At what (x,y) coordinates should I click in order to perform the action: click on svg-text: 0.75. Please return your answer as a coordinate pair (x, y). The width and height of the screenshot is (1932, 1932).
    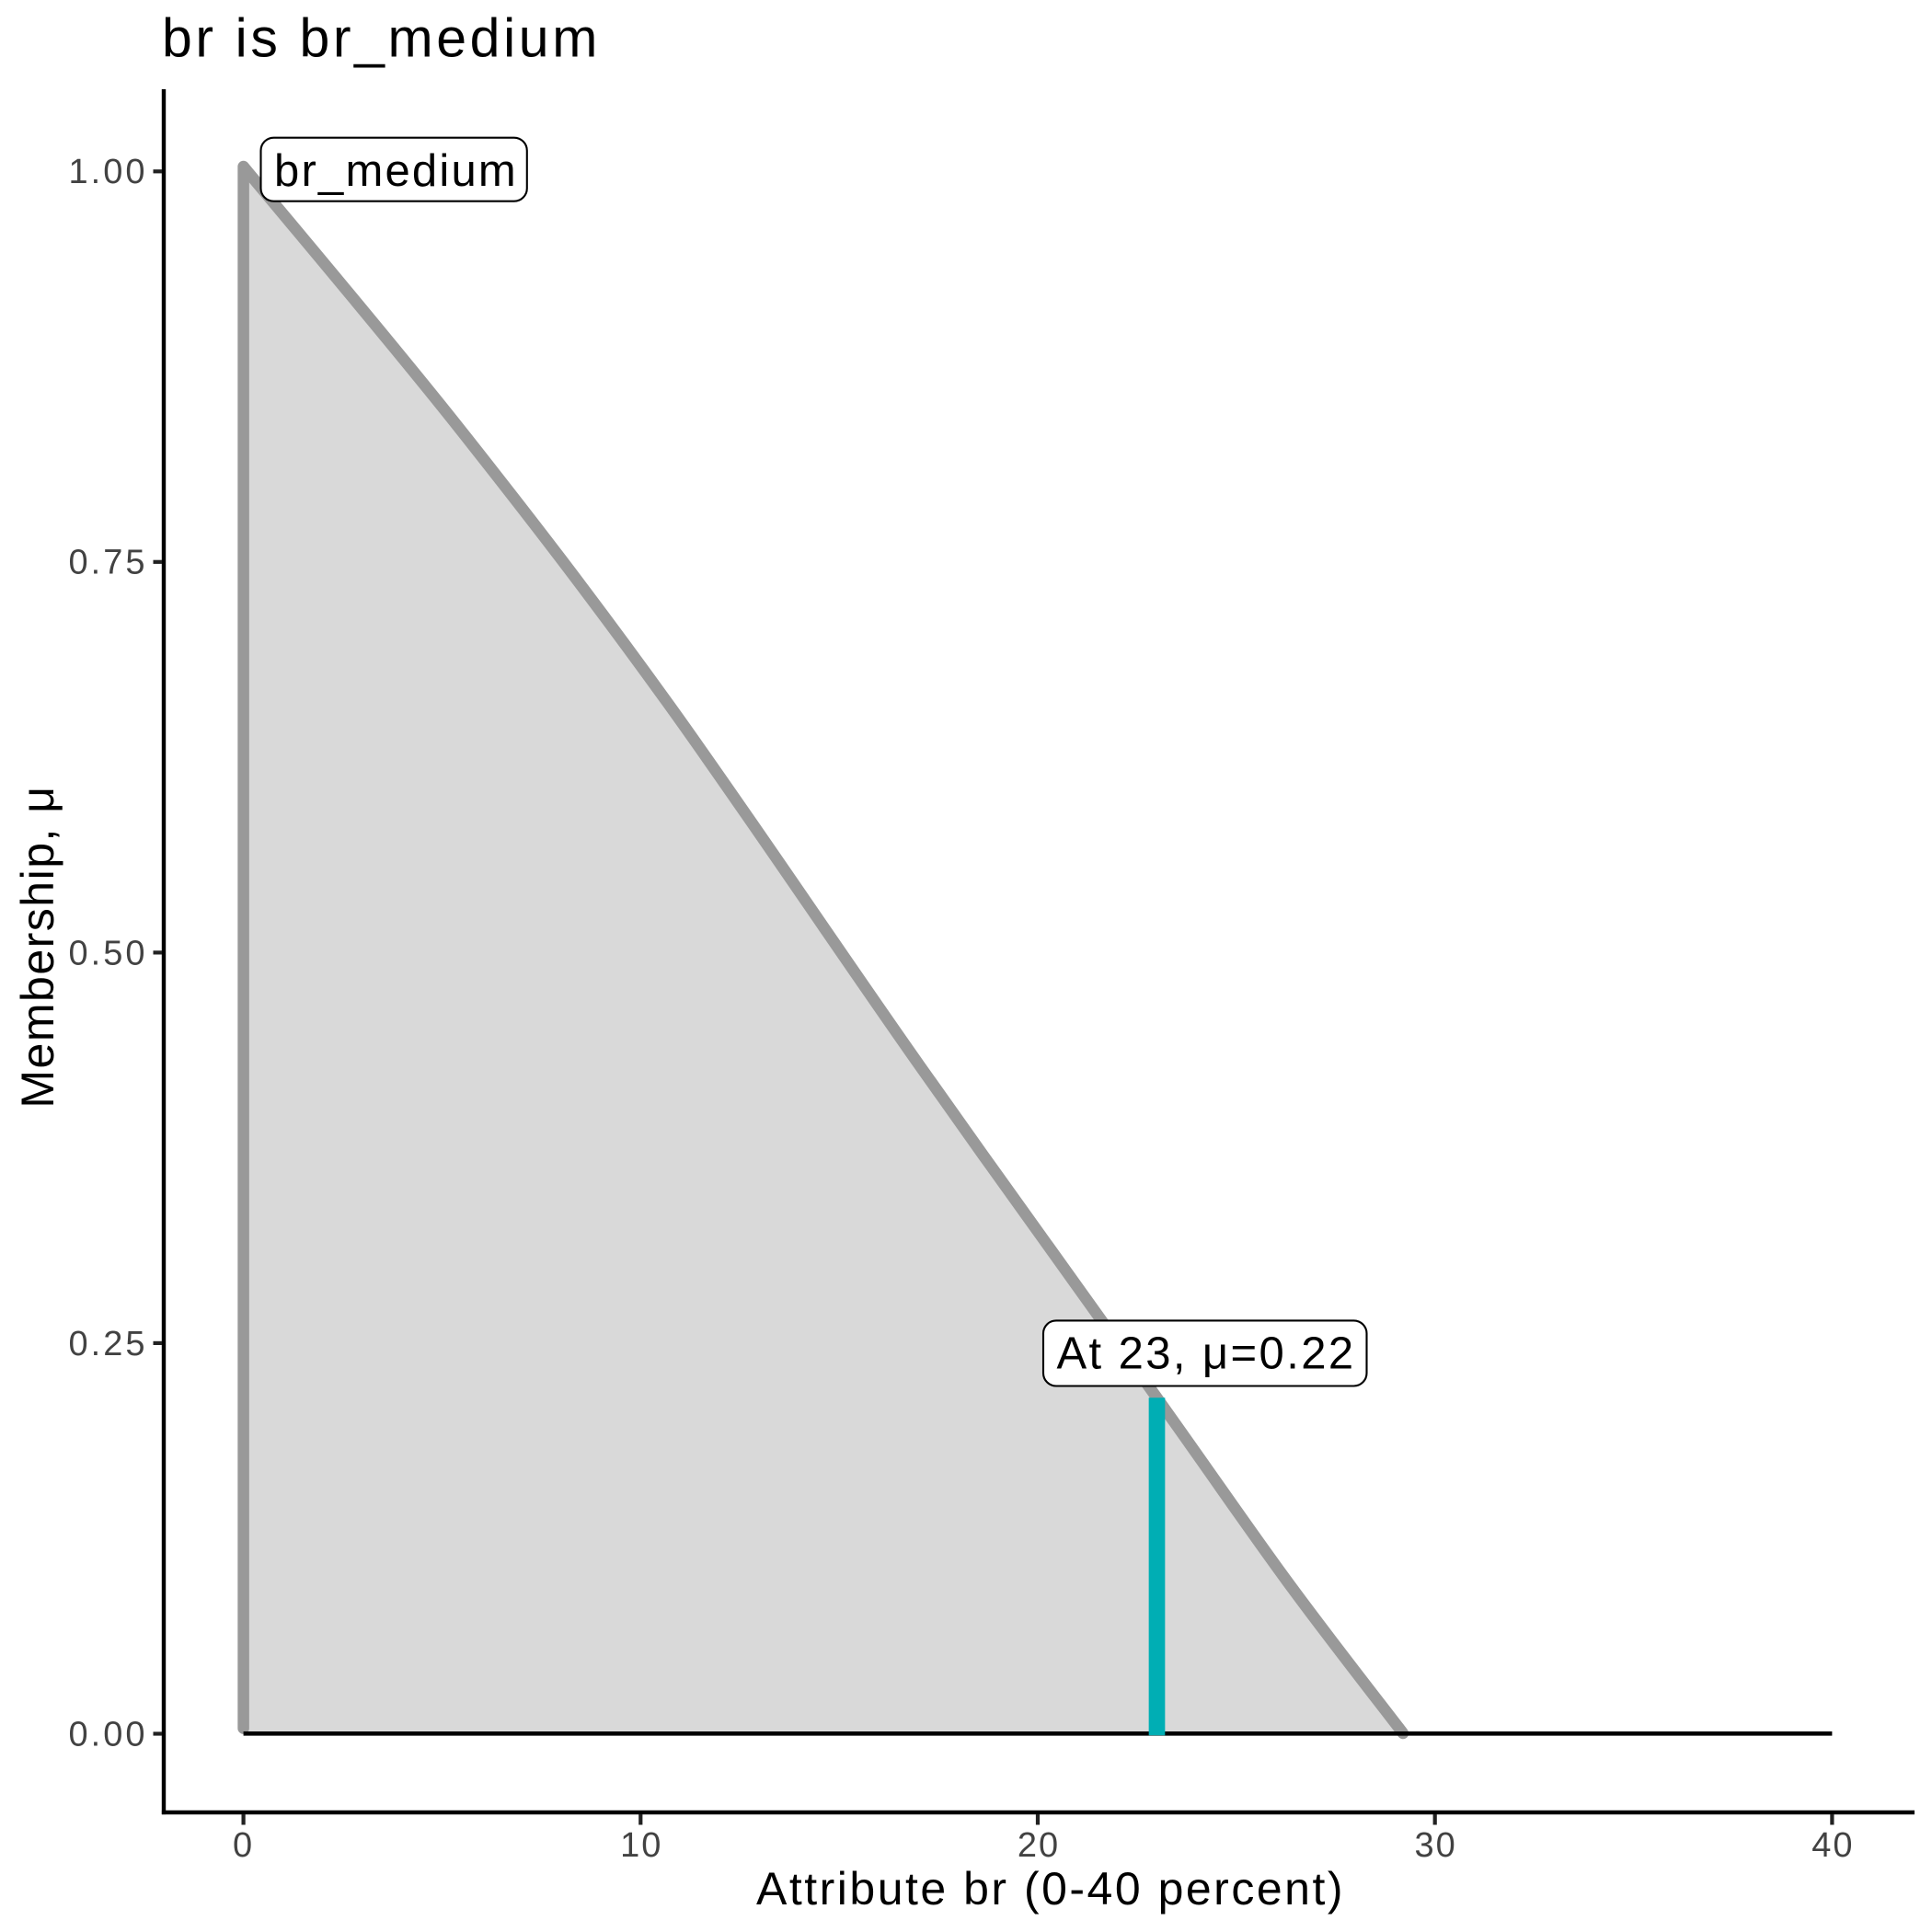
    Looking at the image, I should click on (108, 563).